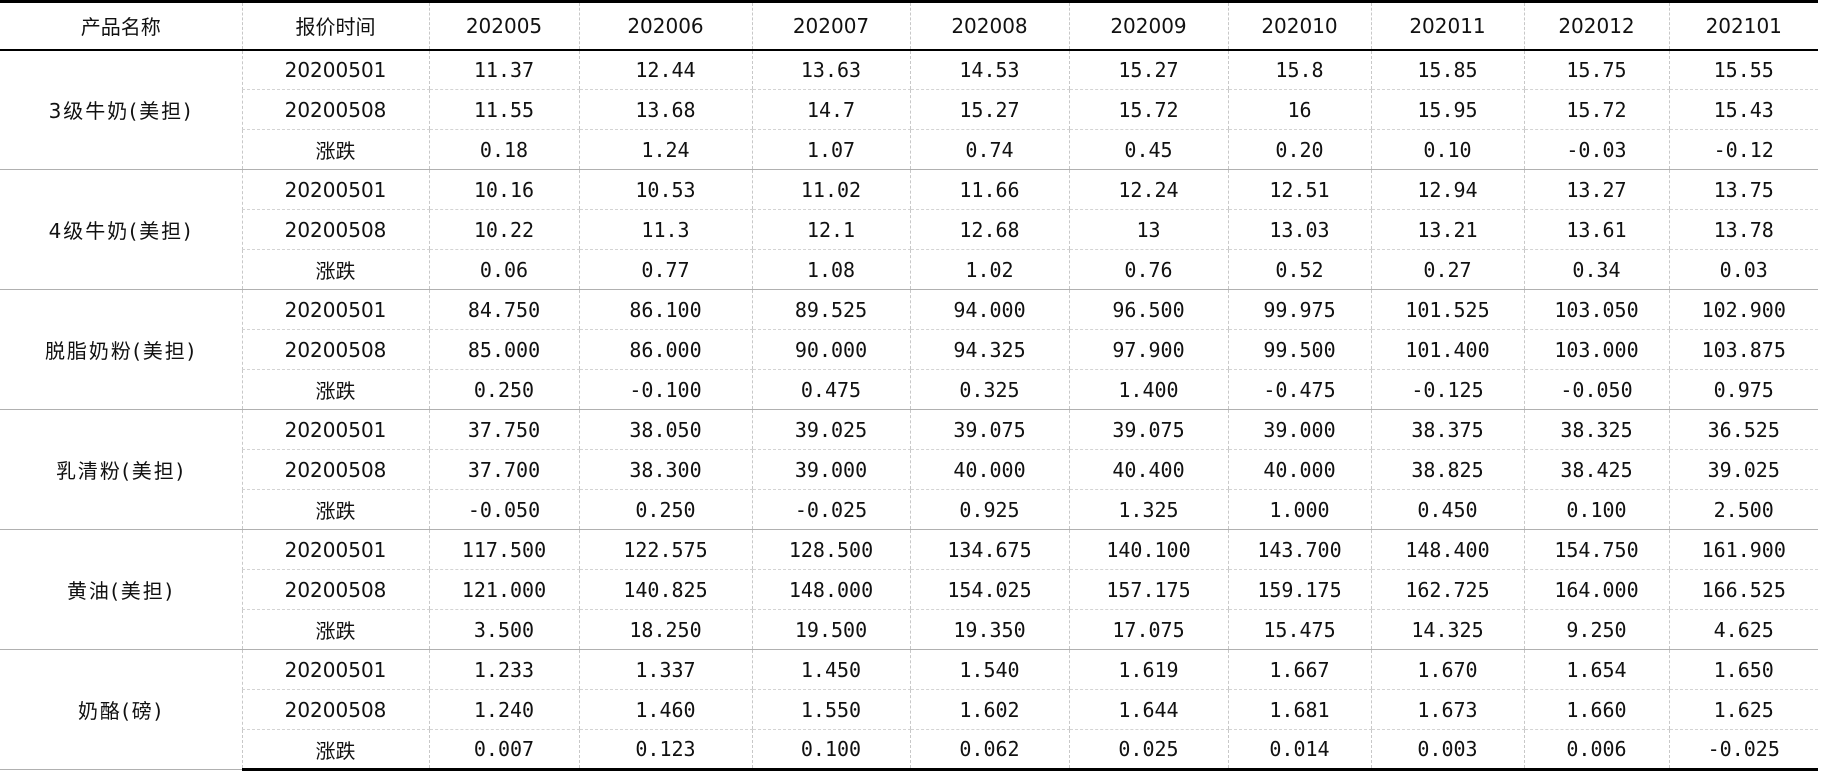 Image resolution: width=1821 pixels, height=774 pixels. Describe the element at coordinates (1596, 589) in the screenshot. I see `price-value-cell: 164.000` at that location.